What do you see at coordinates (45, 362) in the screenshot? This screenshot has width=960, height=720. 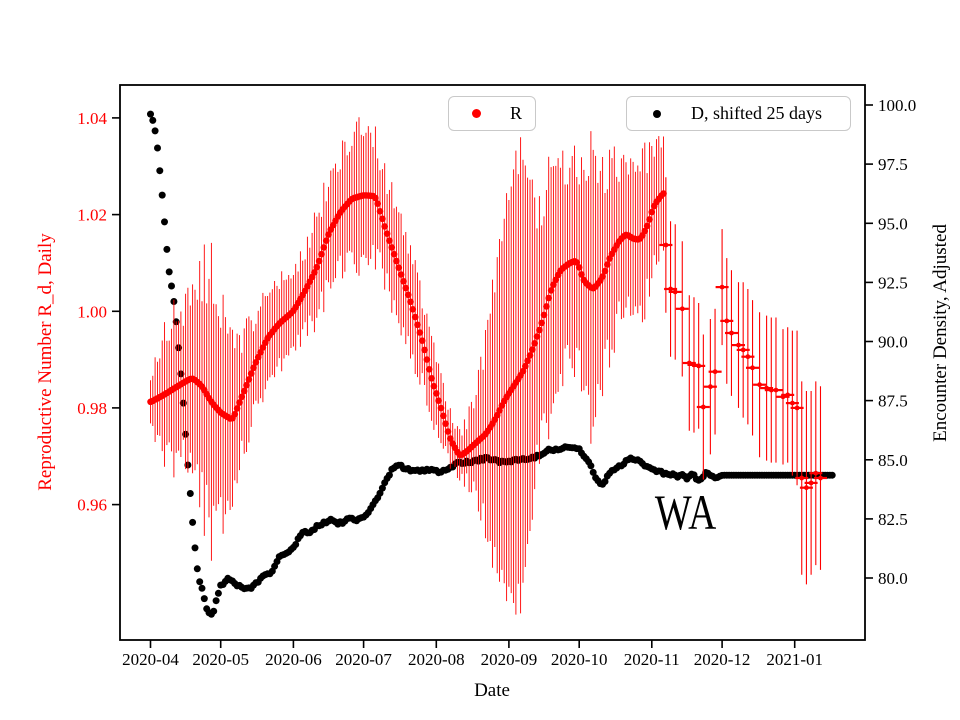 I see `left-axis-title: Reproductive Number R_d, Daily` at bounding box center [45, 362].